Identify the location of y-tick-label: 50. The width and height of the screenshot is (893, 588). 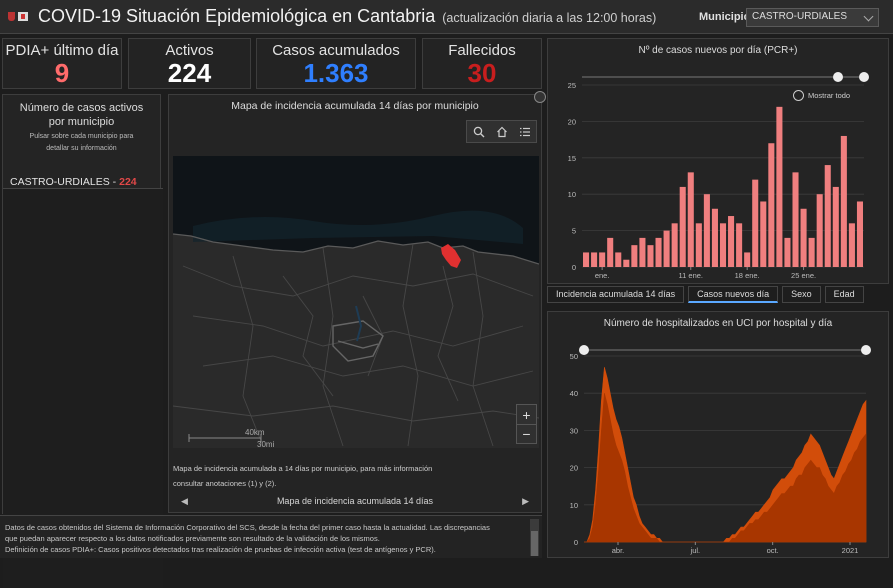
(574, 356).